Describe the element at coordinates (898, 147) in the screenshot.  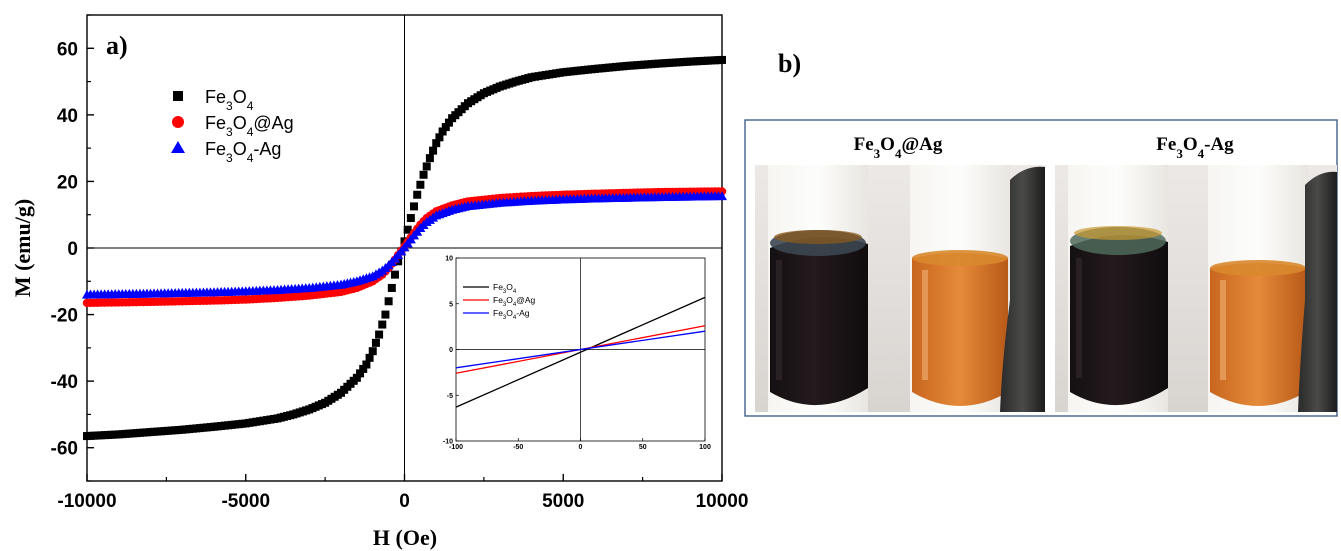
I see `photo-caption-fe3o4-at-ag: Fe3O4@Ag` at that location.